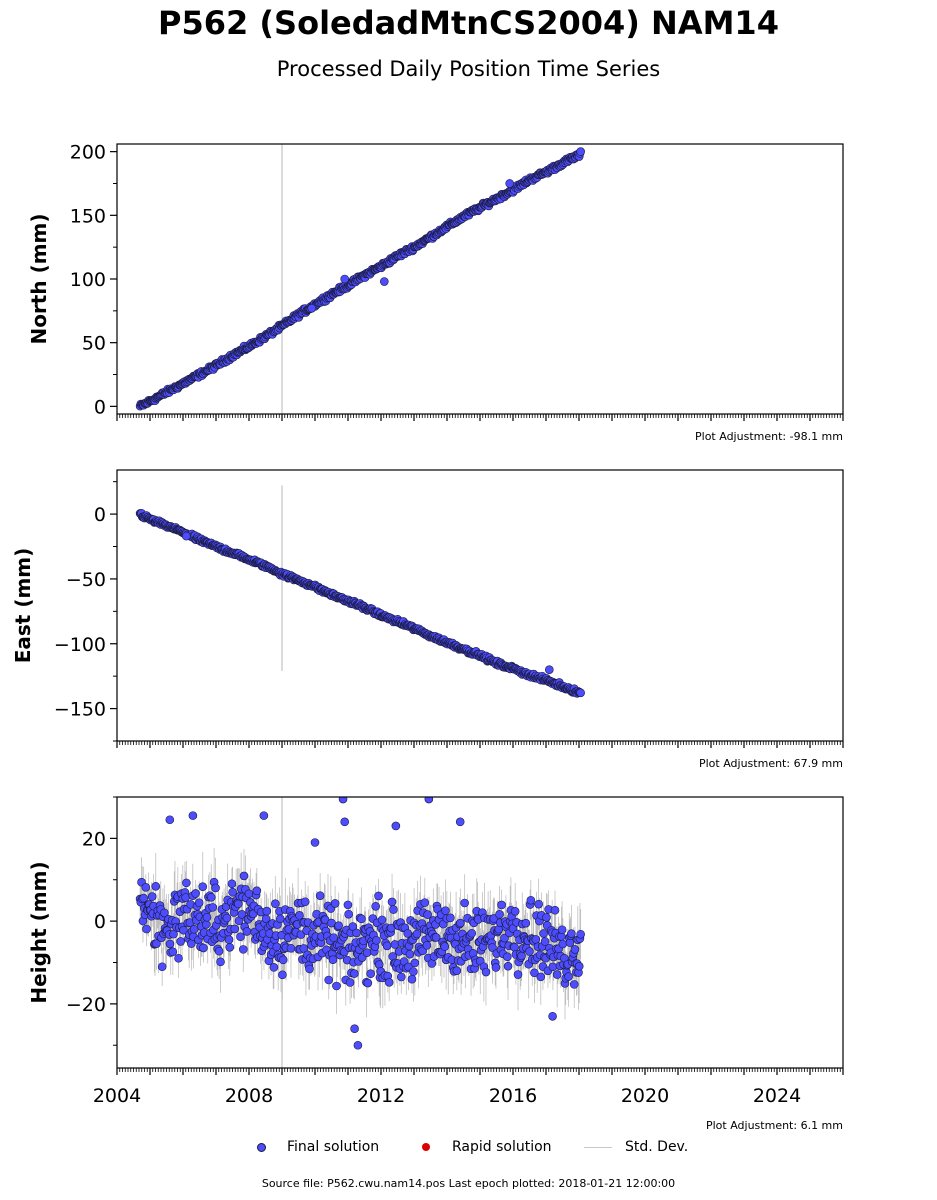 The height and width of the screenshot is (1200, 937). I want to click on y-tick-label: −100, so click(80, 645).